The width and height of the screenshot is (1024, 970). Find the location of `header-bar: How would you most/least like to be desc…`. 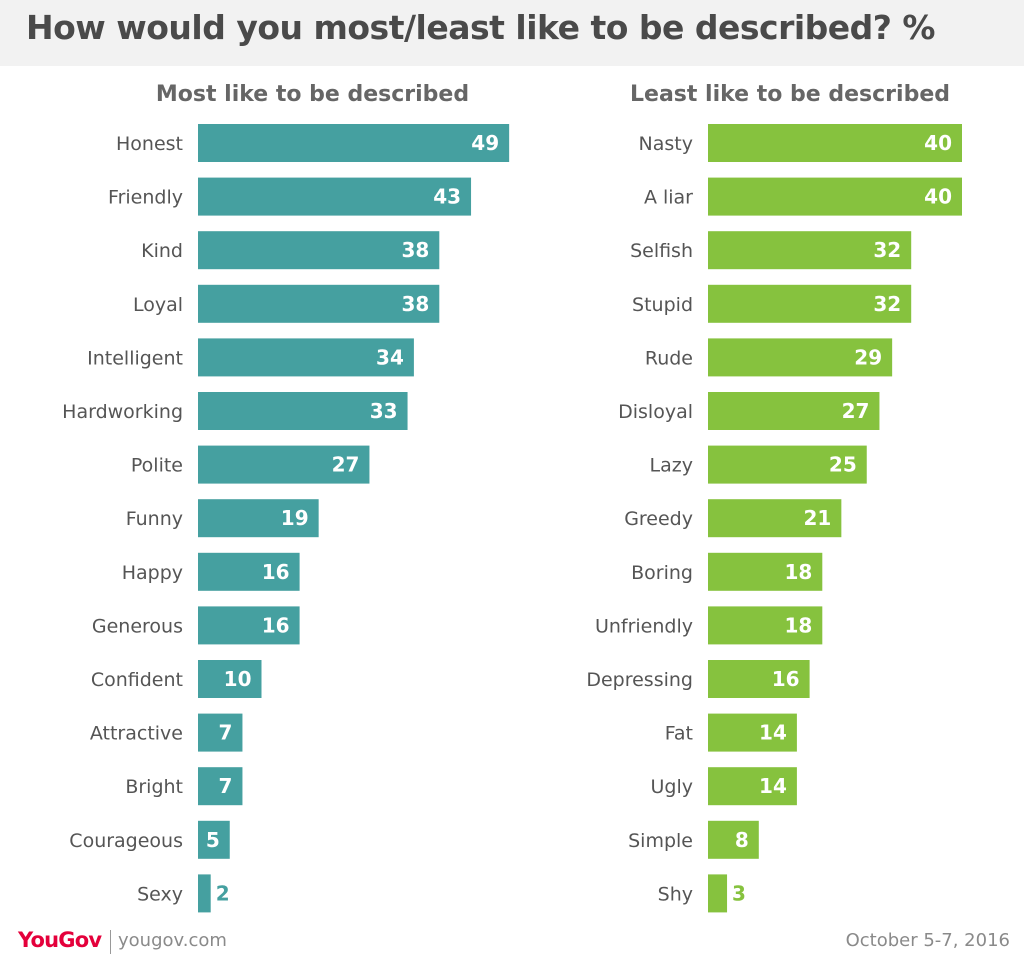

header-bar: How would you most/least like to be desc… is located at coordinates (512, 33).